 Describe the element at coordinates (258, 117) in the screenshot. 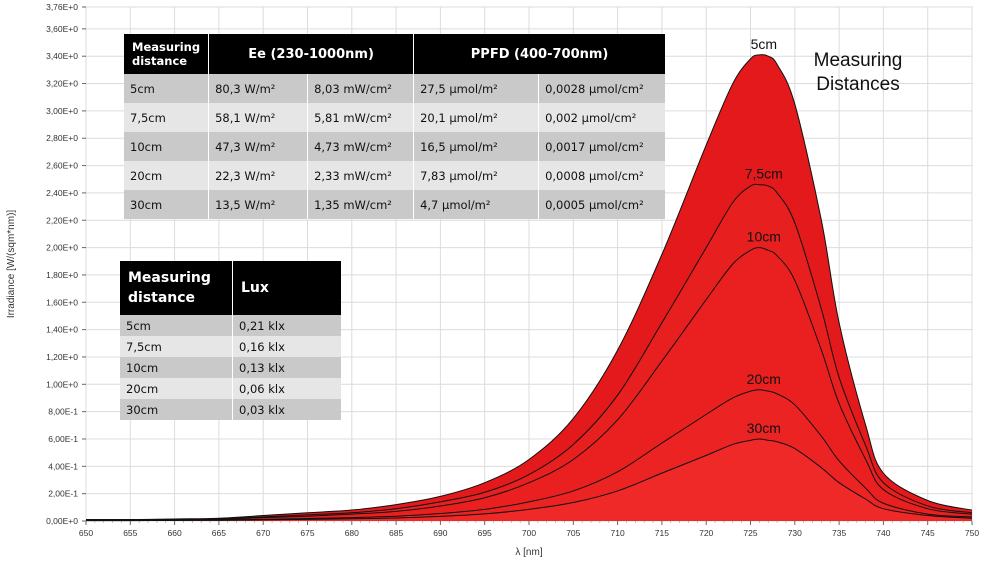

I see `table-cell: 58,1 W/m²` at that location.